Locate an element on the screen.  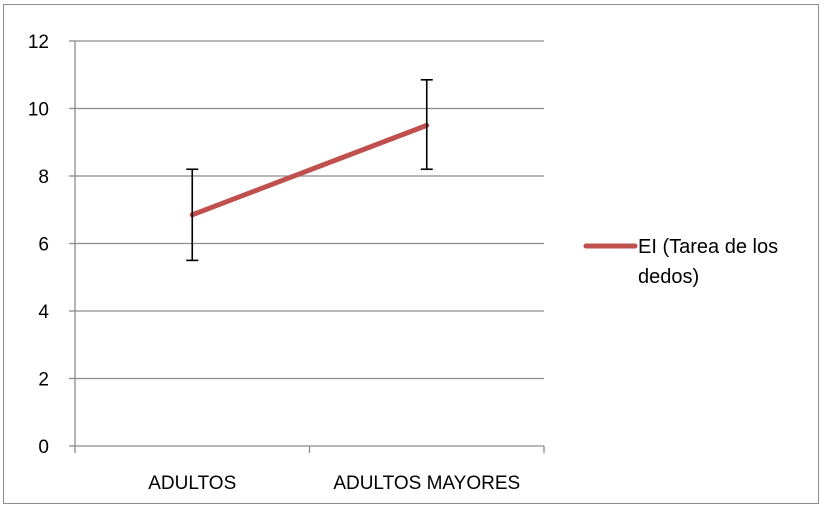
series-layer is located at coordinates (309, 170).